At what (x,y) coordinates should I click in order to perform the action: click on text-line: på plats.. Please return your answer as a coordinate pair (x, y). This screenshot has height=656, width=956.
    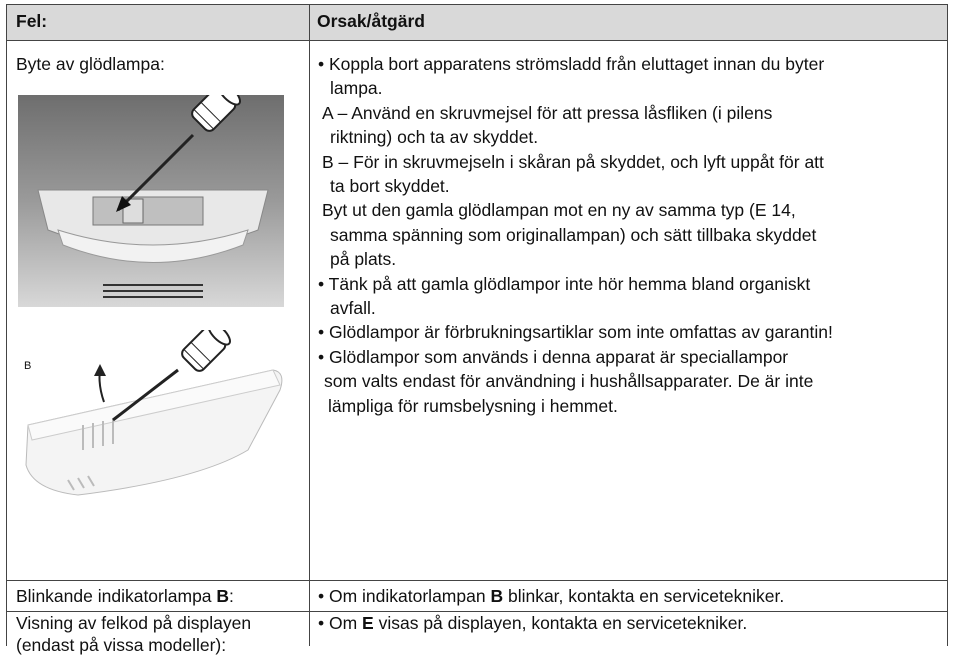
    Looking at the image, I should click on (363, 259).